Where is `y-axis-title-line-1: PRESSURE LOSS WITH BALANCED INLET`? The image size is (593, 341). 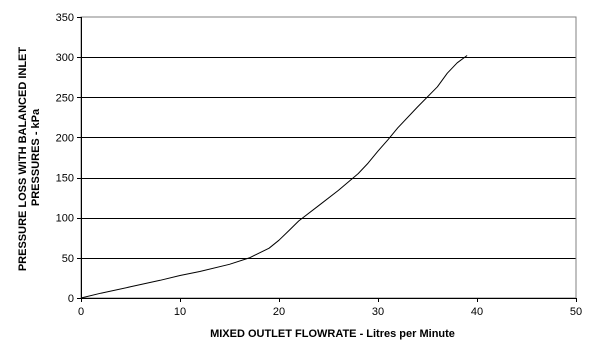
y-axis-title-line-1: PRESSURE LOSS WITH BALANCED INLET is located at coordinates (23, 159).